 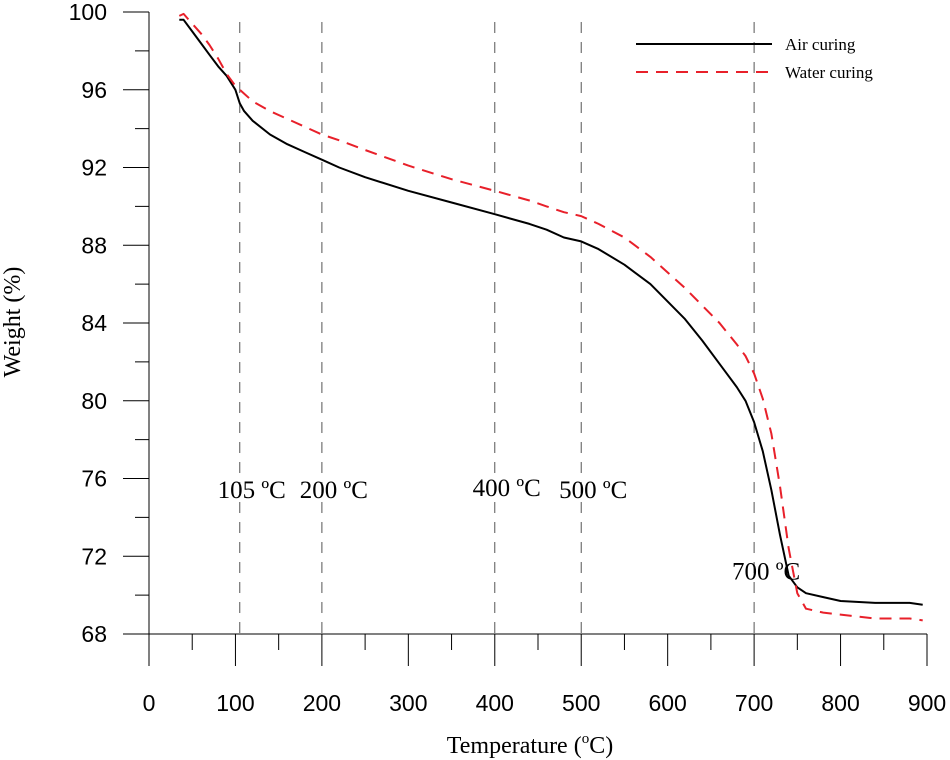 What do you see at coordinates (754, 58) in the screenshot?
I see `legend: Air curing Water curing` at bounding box center [754, 58].